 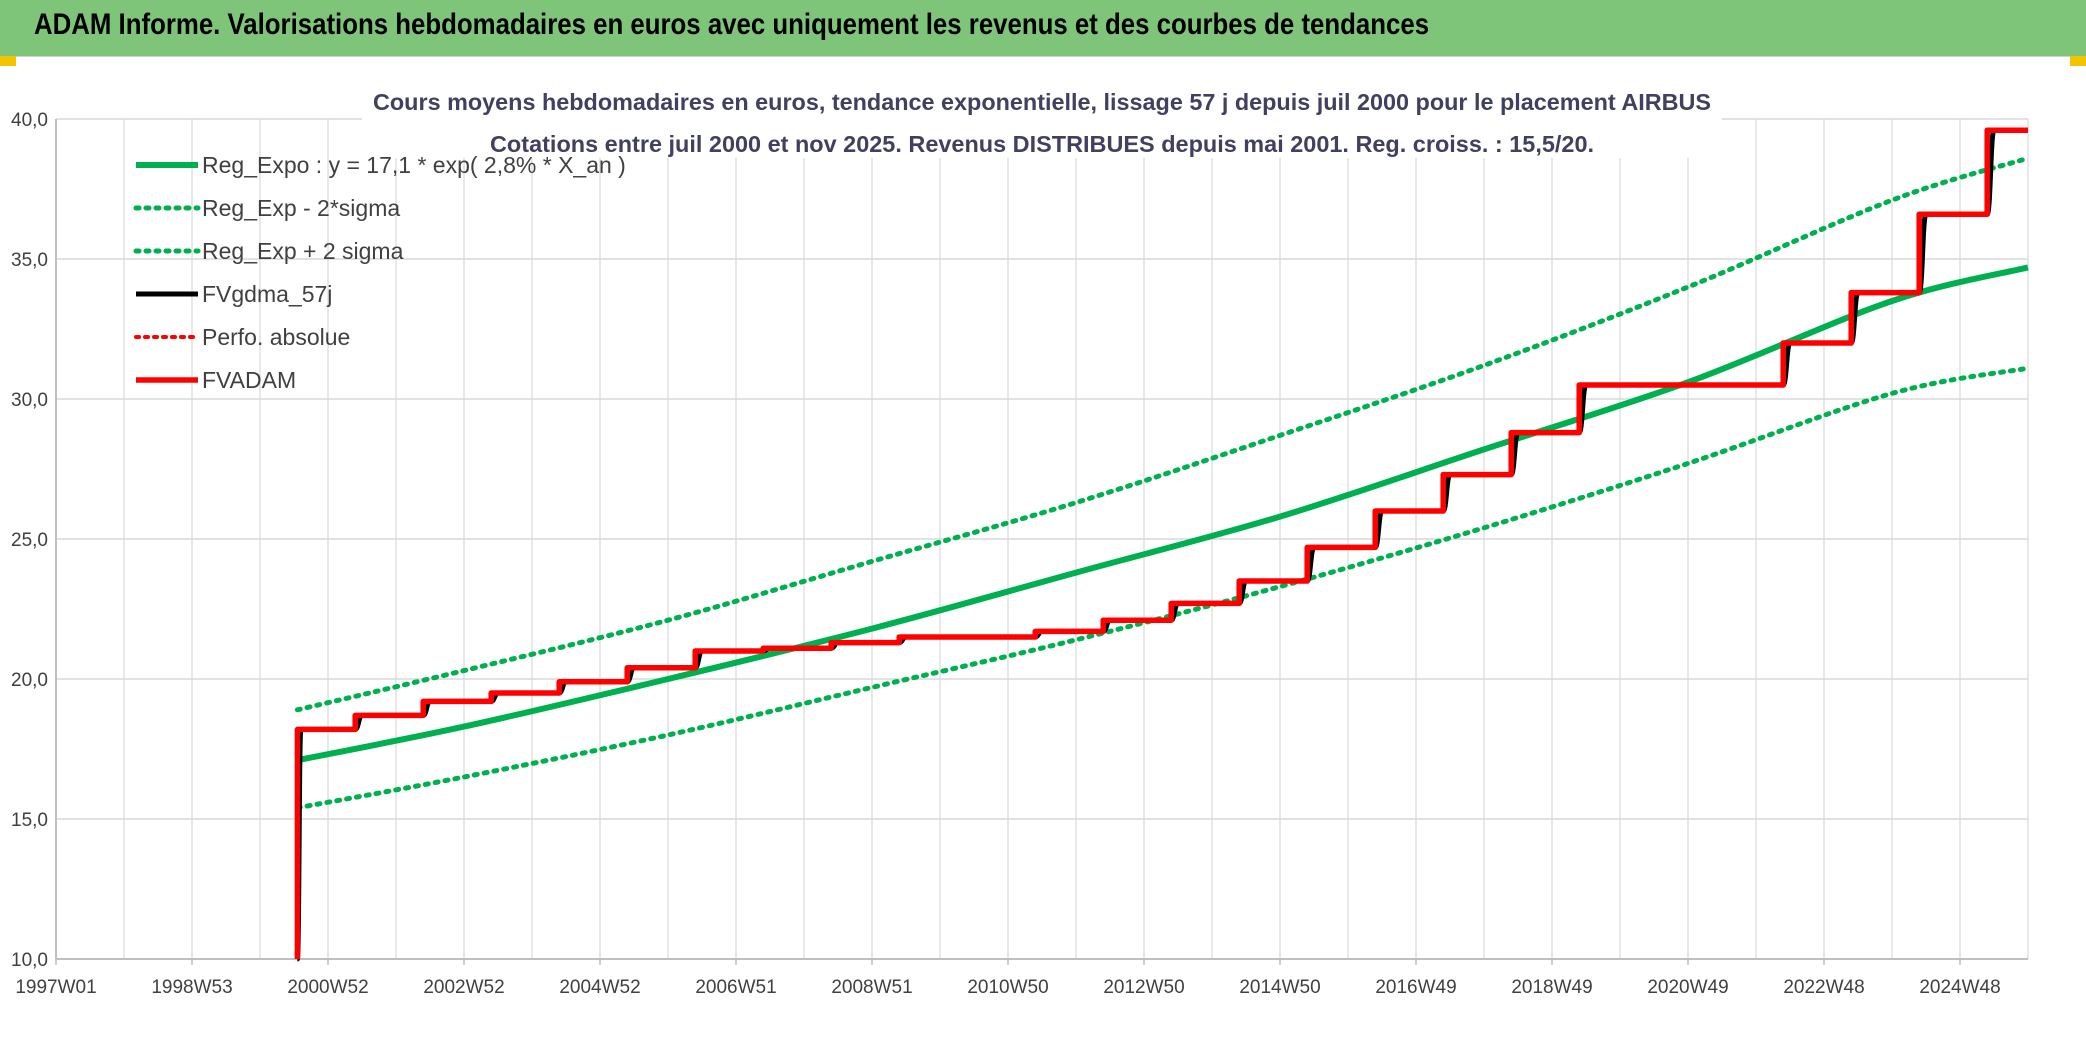 What do you see at coordinates (29, 680) in the screenshot?
I see `y-tick-label: 20,0` at bounding box center [29, 680].